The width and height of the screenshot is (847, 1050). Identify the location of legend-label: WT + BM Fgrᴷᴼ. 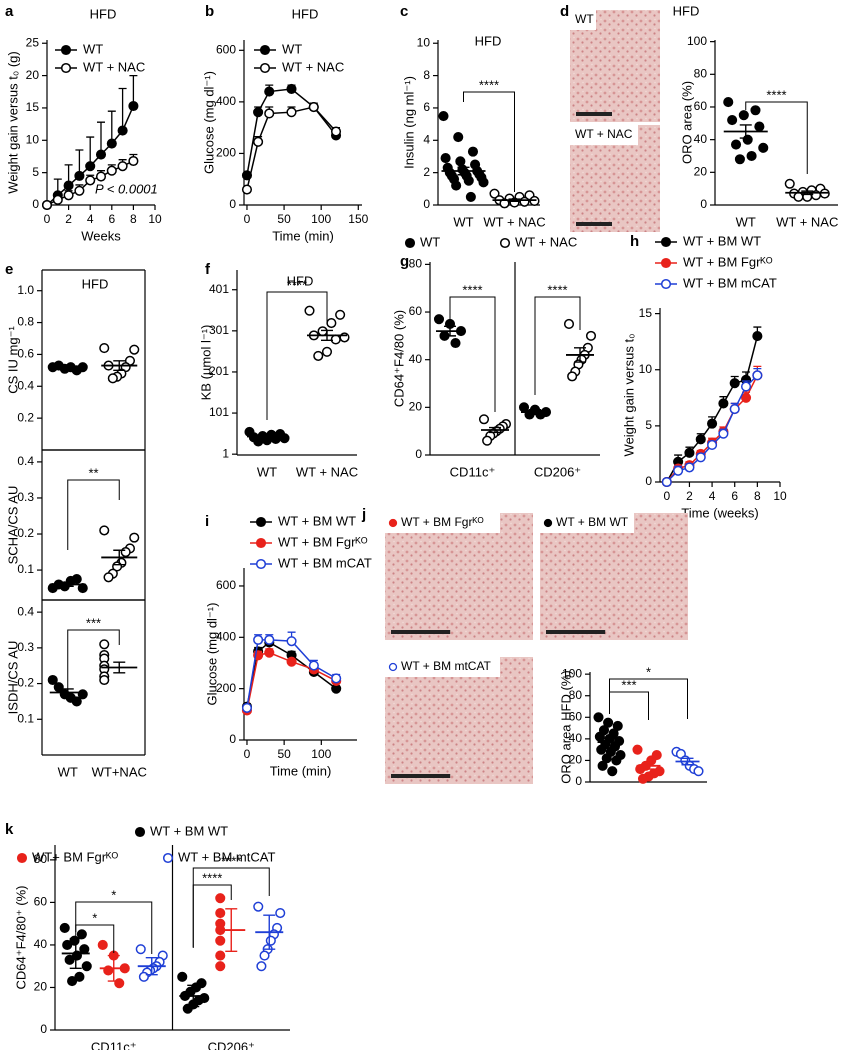
(728, 261).